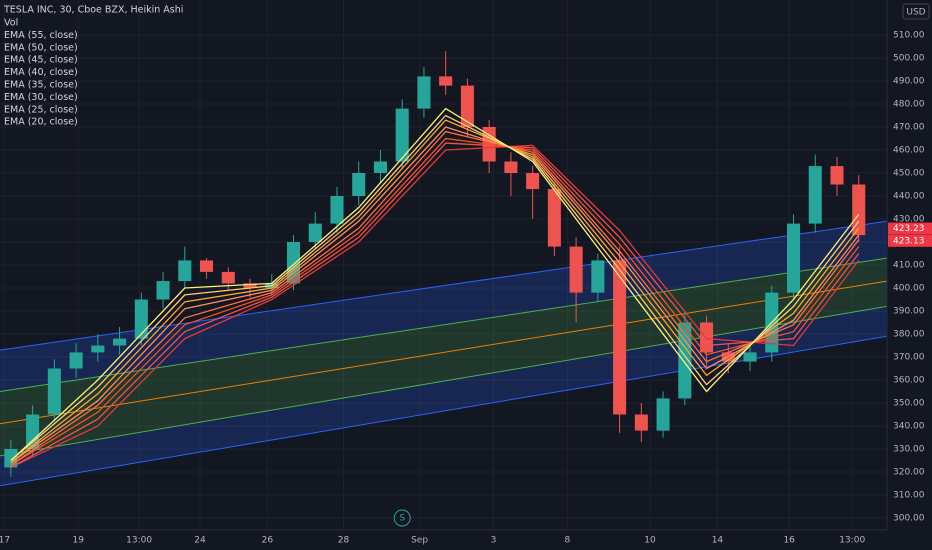 This screenshot has width=932, height=550. I want to click on chart-title: TESLA INC, 30, Cboe BZX, Heikin Ashi, so click(93, 10).